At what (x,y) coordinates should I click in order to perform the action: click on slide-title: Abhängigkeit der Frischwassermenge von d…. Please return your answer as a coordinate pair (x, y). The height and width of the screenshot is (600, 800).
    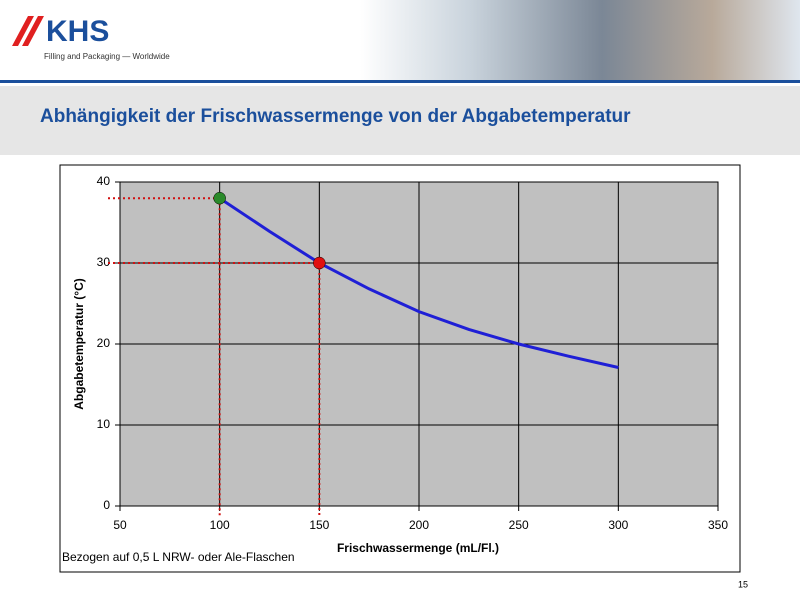
    Looking at the image, I should click on (335, 116).